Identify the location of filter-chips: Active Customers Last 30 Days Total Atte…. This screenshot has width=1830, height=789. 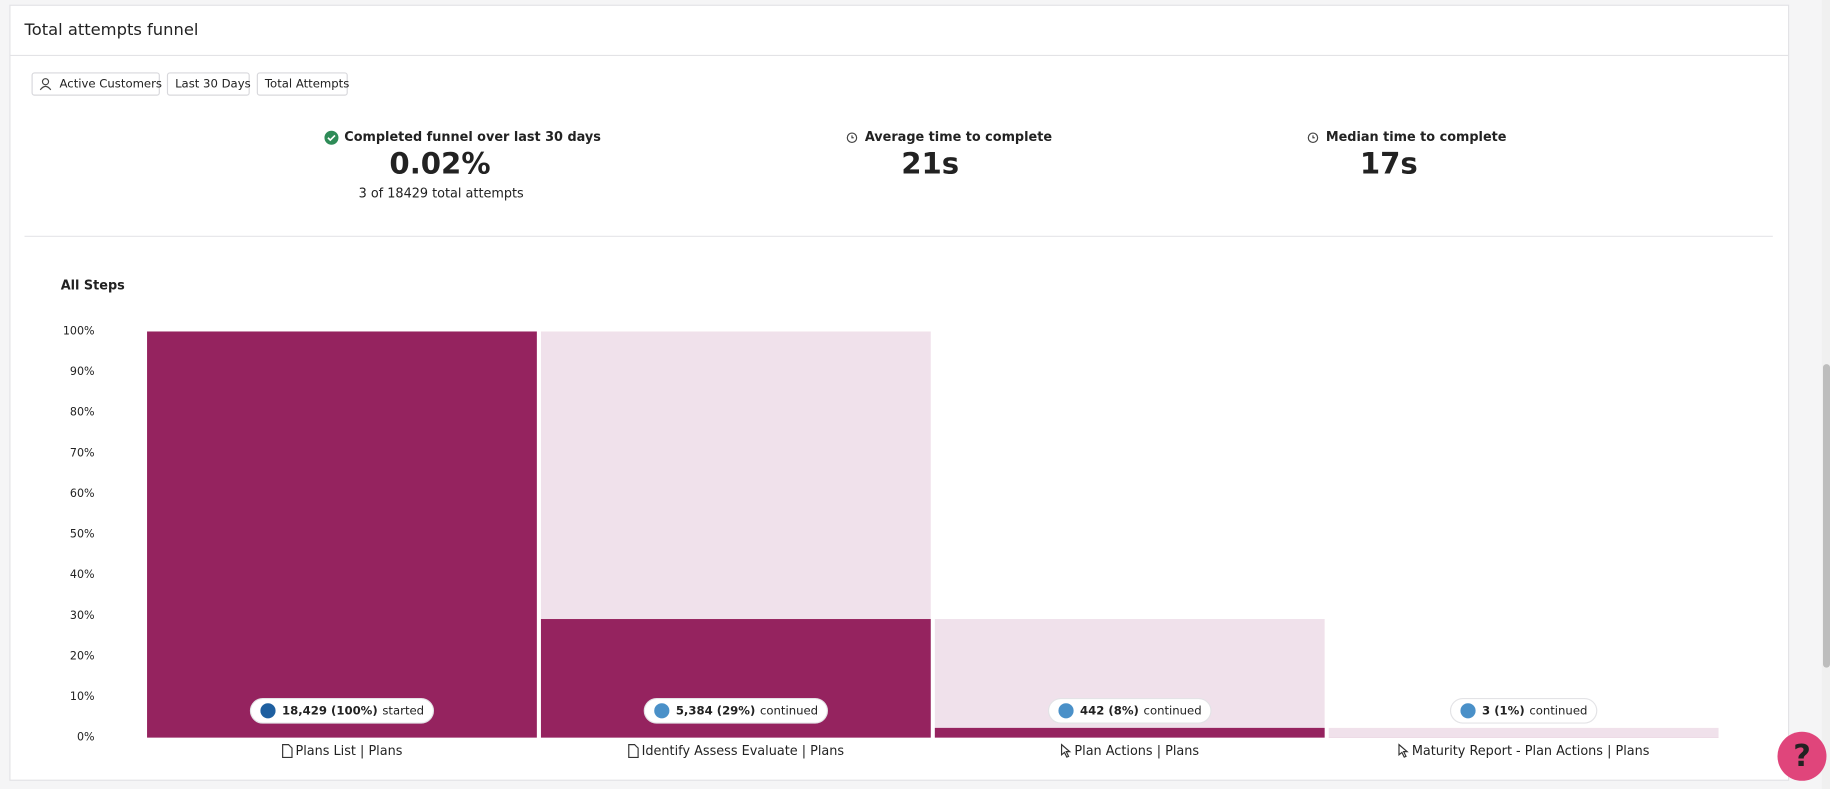
(190, 84).